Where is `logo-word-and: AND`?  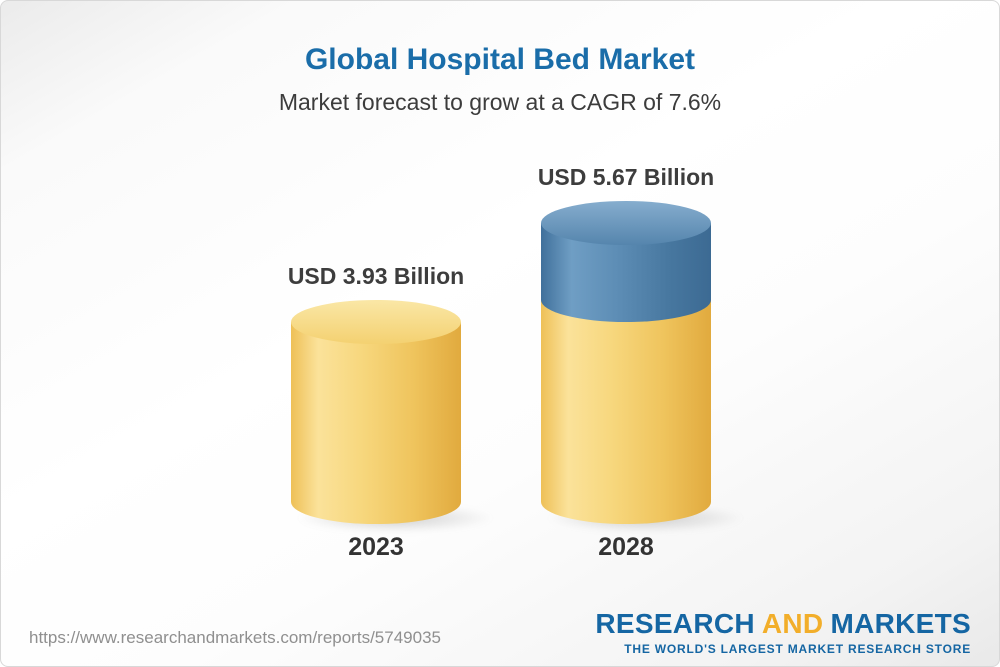 logo-word-and: AND is located at coordinates (792, 623).